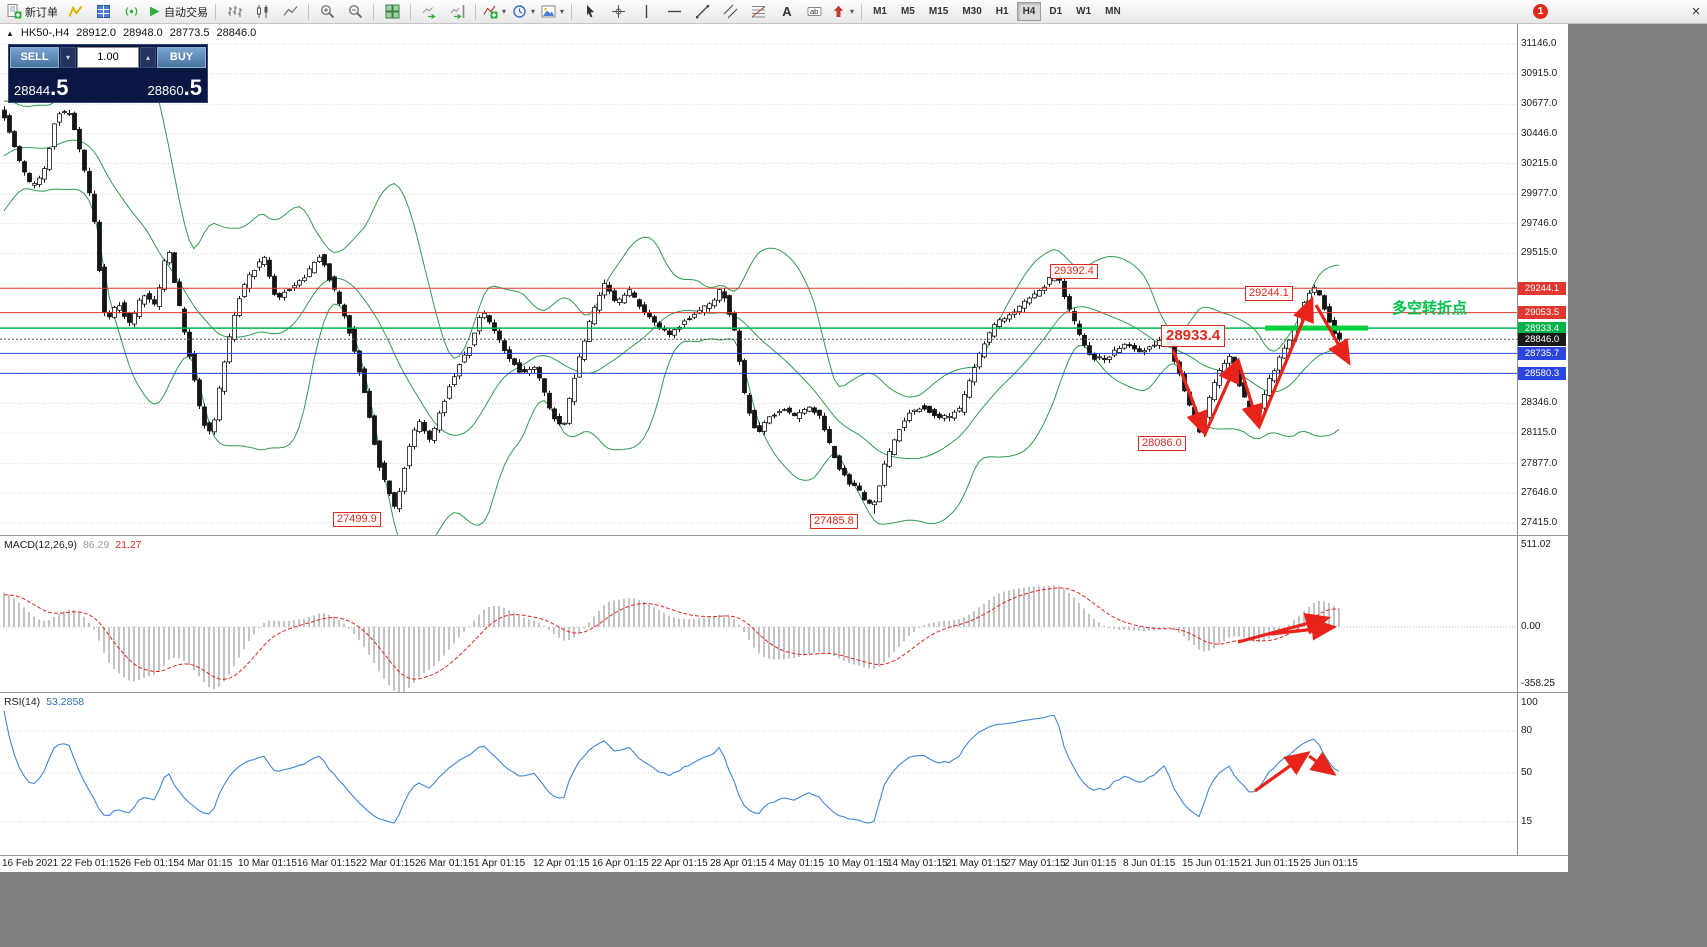 The width and height of the screenshot is (1707, 947). What do you see at coordinates (972, 11) in the screenshot?
I see `timeframe-m30-button: M30` at bounding box center [972, 11].